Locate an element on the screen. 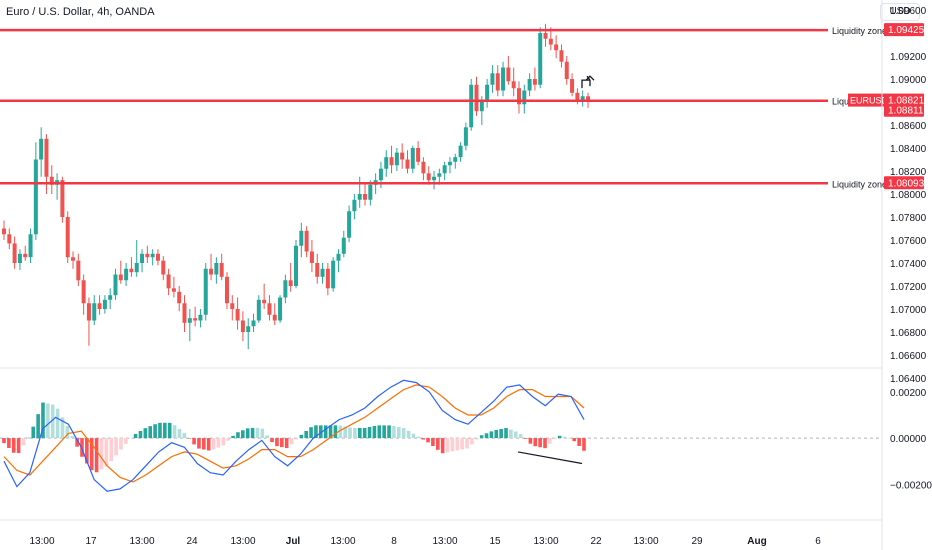  price-tick-label: 1.08200 is located at coordinates (908, 172).